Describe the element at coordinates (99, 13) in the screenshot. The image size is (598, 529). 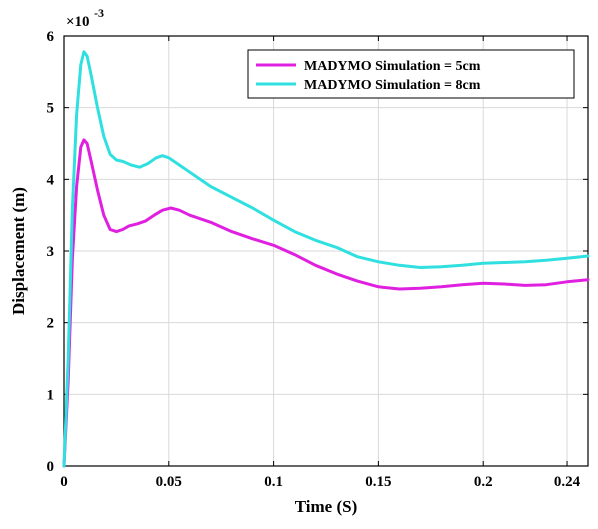
I see `y-exponent-power: -3` at that location.